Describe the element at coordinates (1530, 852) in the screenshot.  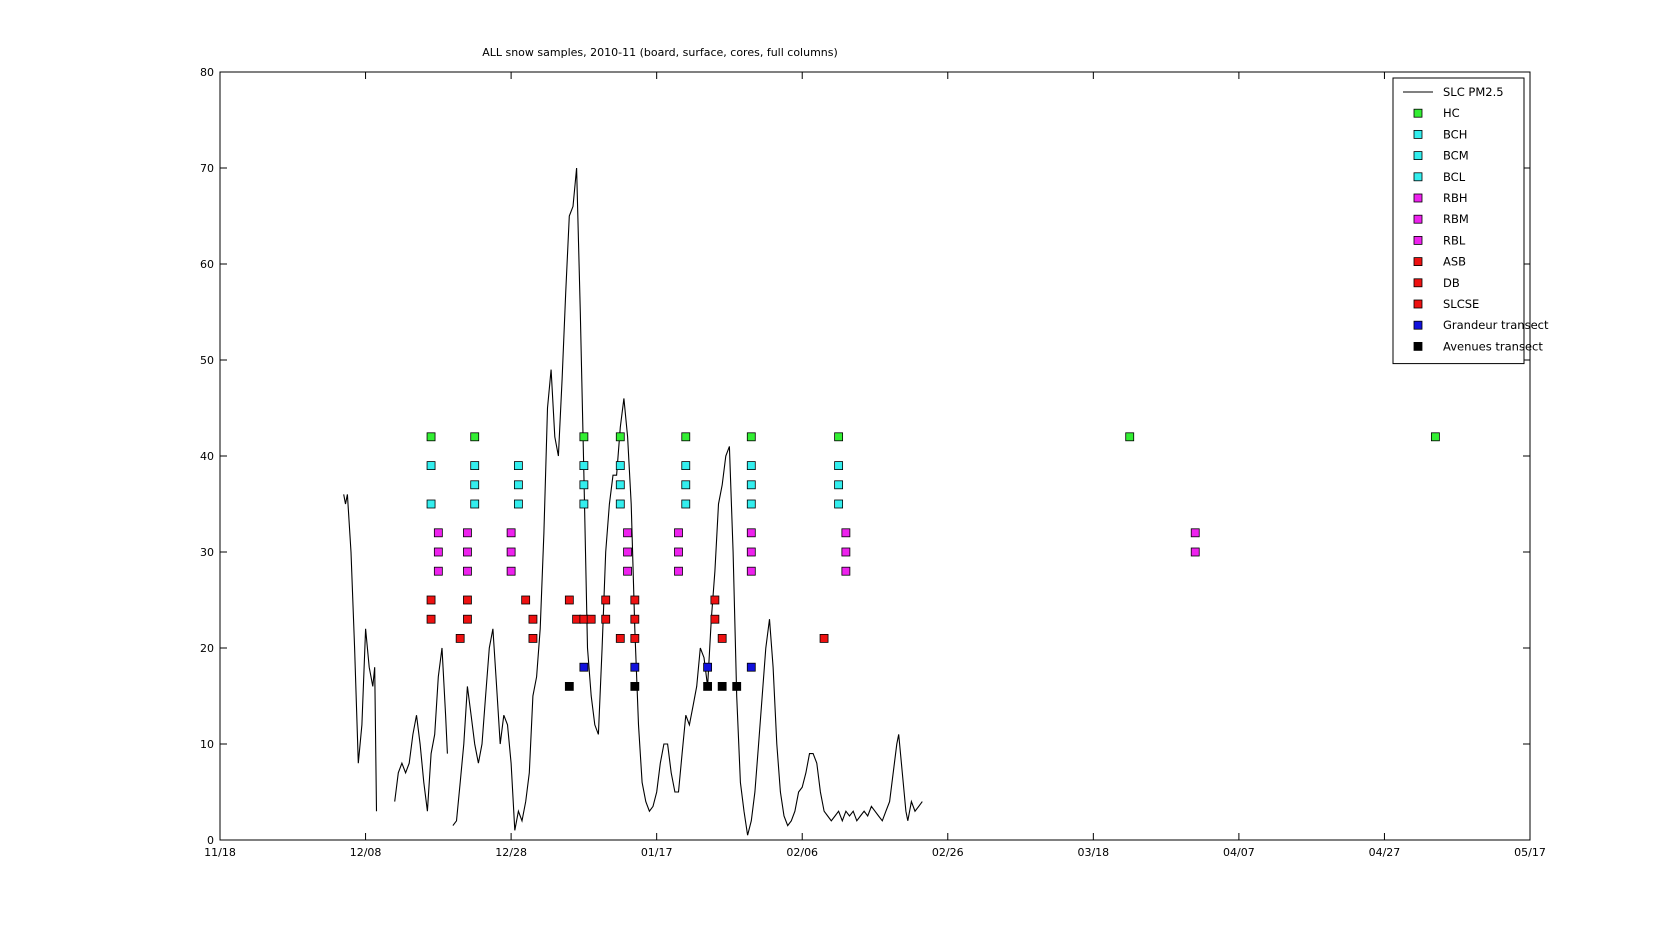
I see `x-tick-label: 05/17` at that location.